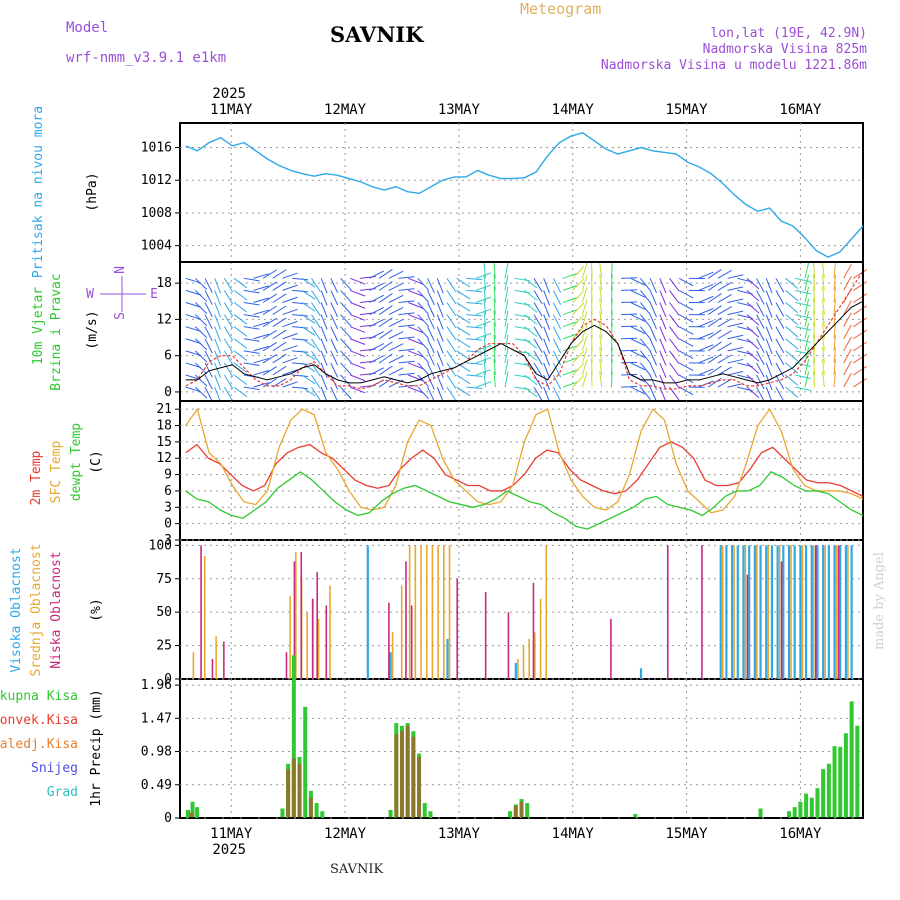 This screenshot has width=900, height=900. What do you see at coordinates (160, 545) in the screenshot?
I see `ytick-label-cloud-4: 100` at bounding box center [160, 545].